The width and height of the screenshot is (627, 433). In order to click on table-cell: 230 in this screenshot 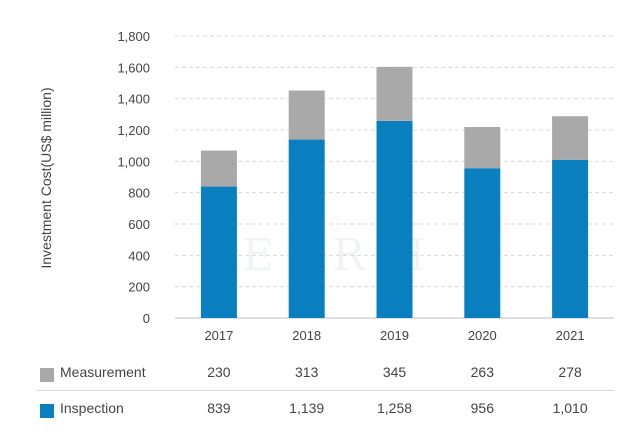, I will do `click(219, 372)`.